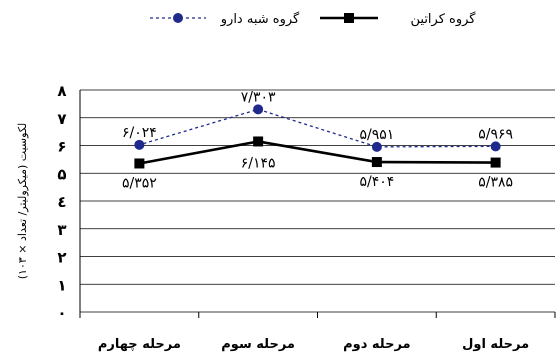 This screenshot has width=557, height=360. I want to click on y-tick-labels: ۰ ۱ ۲ ۳ ٤ ۵ ۶ ۷ ۸, so click(61, 202).